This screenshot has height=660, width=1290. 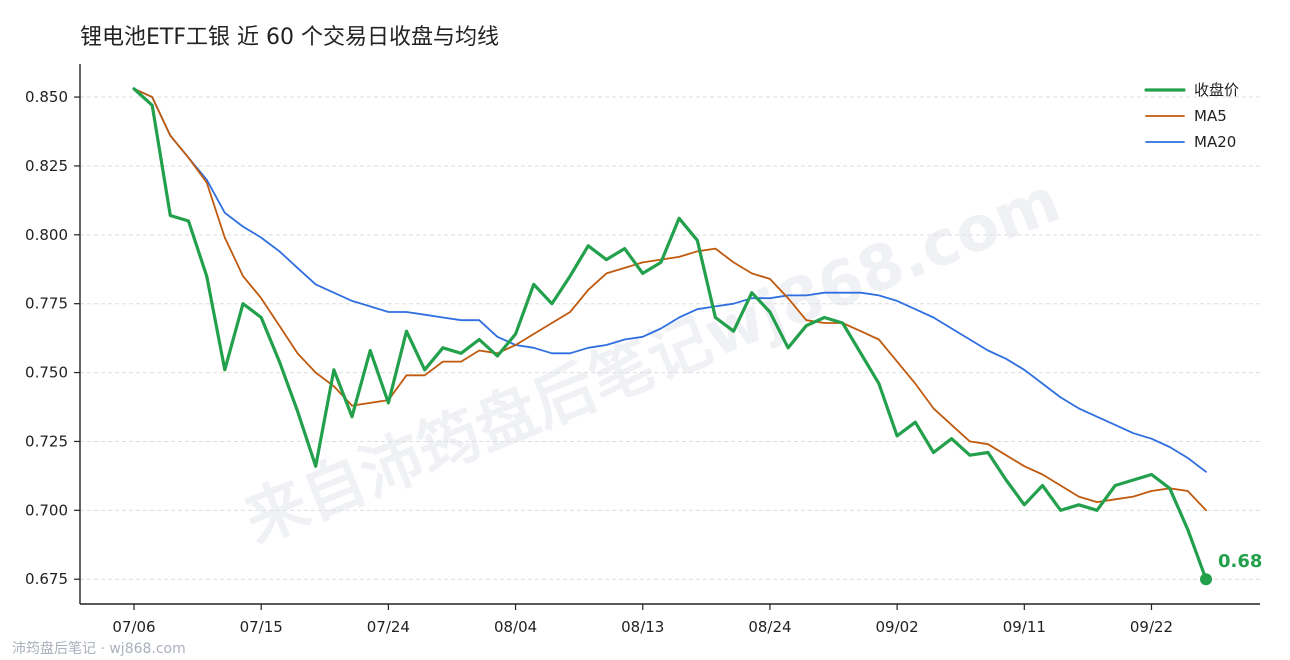 What do you see at coordinates (1206, 579) in the screenshot?
I see `last-point-marker` at bounding box center [1206, 579].